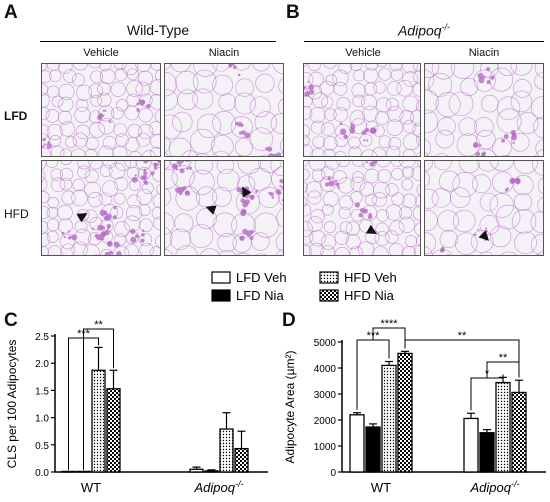  Describe the element at coordinates (487, 452) in the screenshot. I see `bar` at that location.